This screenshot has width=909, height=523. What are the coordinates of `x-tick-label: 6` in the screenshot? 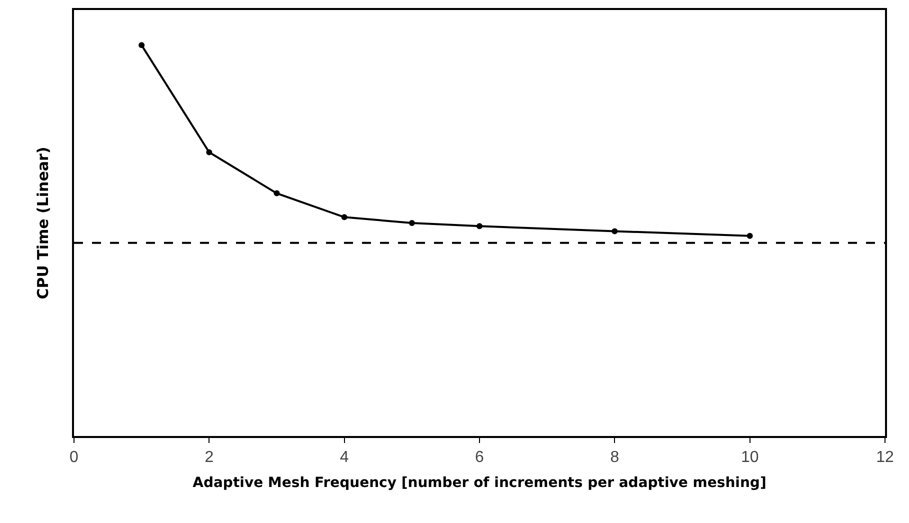 It's located at (479, 457).